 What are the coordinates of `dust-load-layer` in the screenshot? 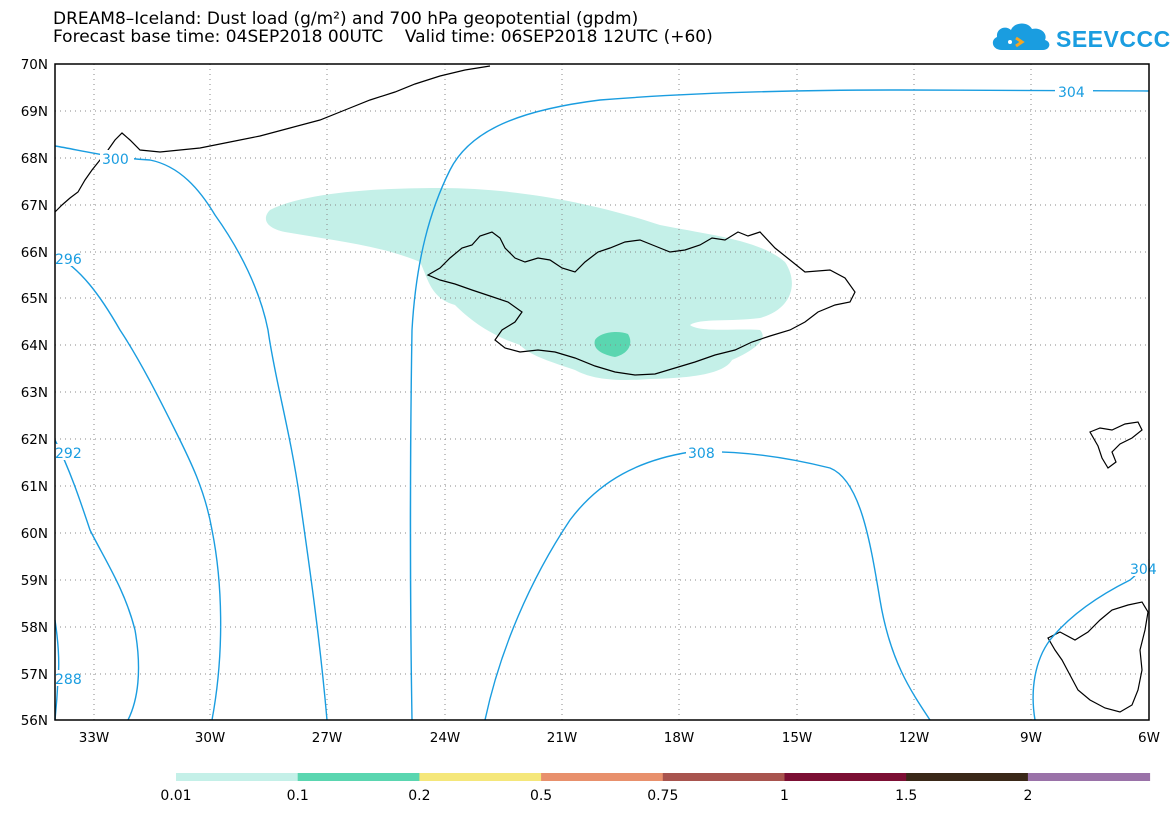 It's located at (528, 284).